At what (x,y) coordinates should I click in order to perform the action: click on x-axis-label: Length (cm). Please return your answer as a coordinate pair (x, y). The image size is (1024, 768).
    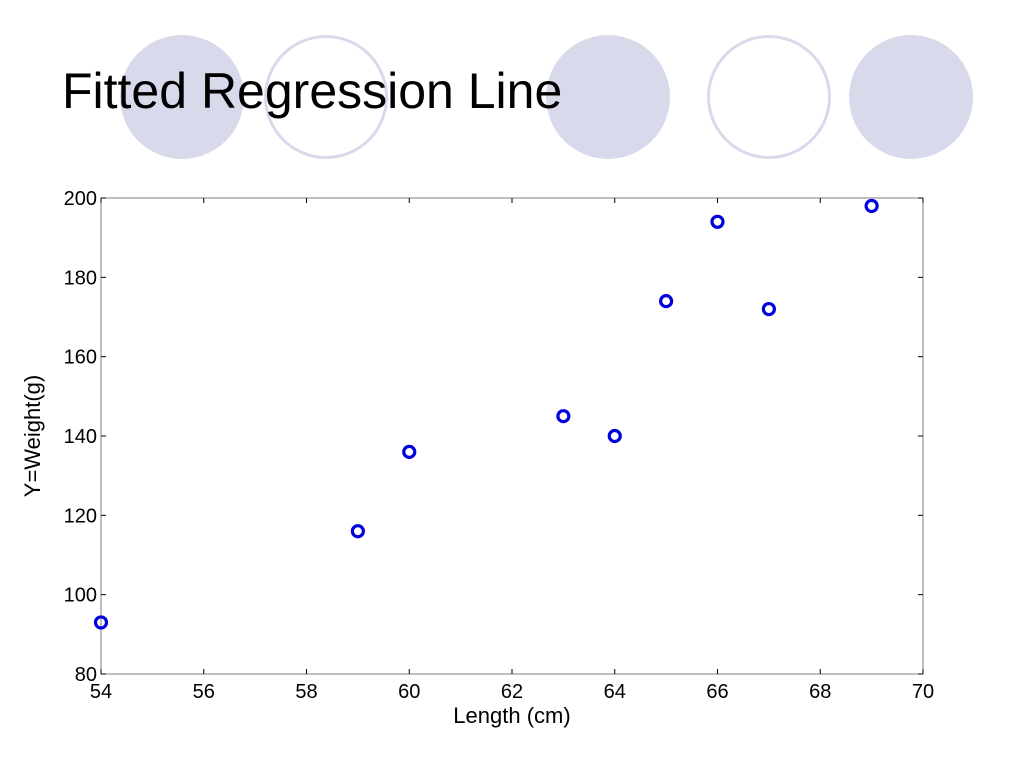
    Looking at the image, I should click on (511, 715).